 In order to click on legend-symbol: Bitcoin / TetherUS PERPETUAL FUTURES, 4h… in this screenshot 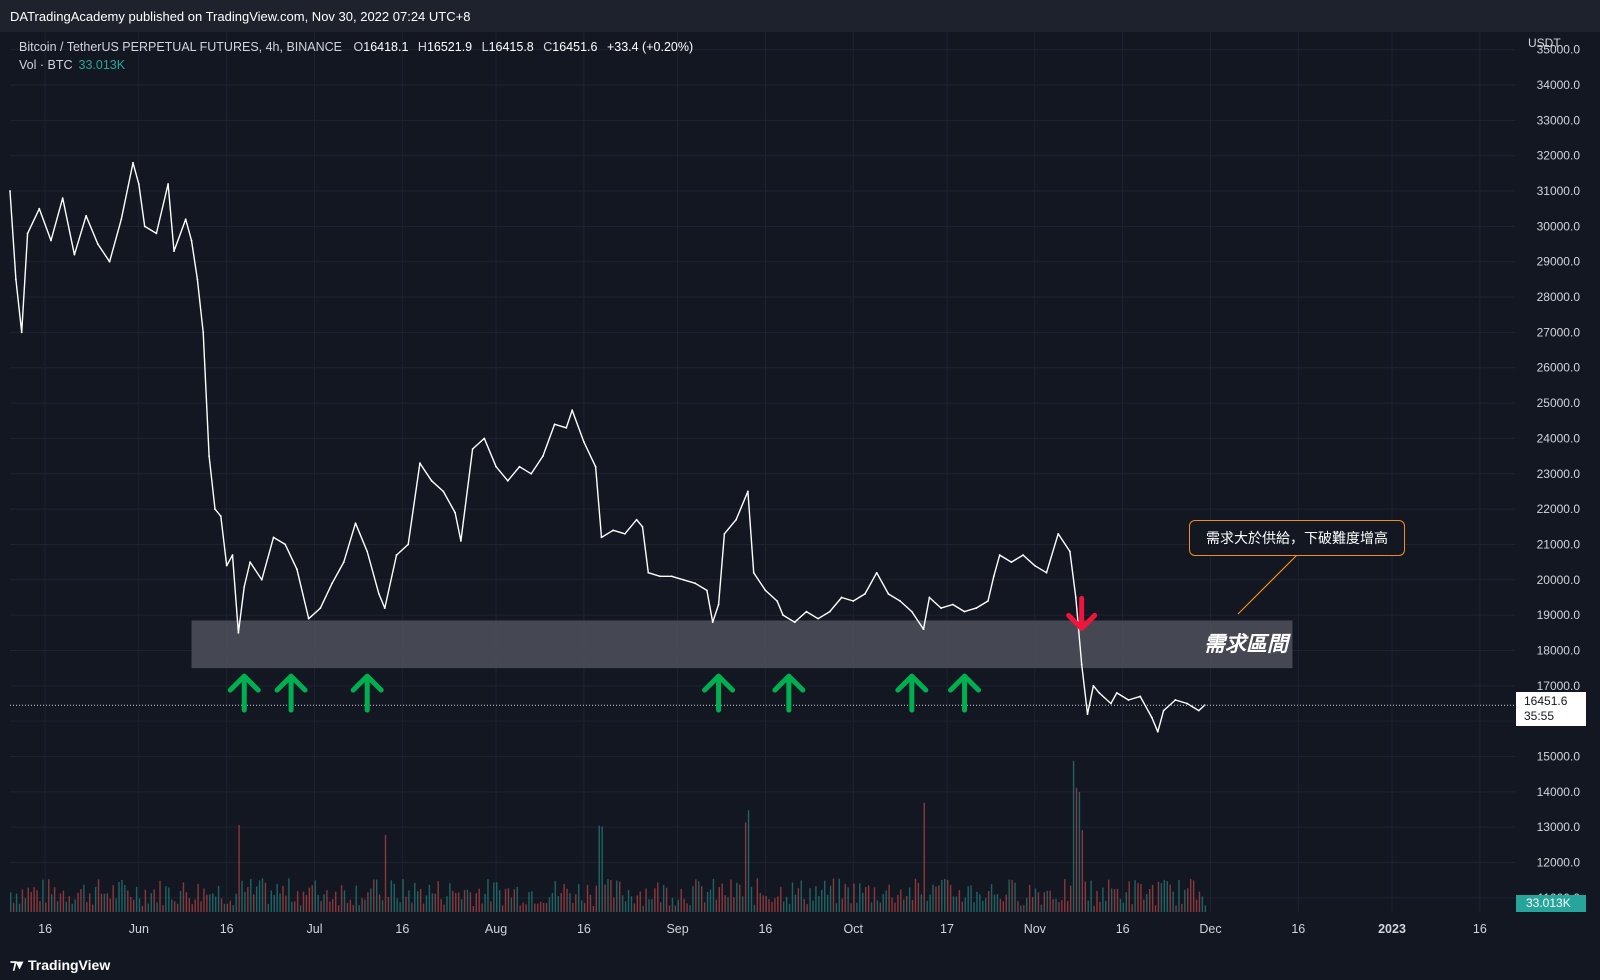, I will do `click(181, 47)`.